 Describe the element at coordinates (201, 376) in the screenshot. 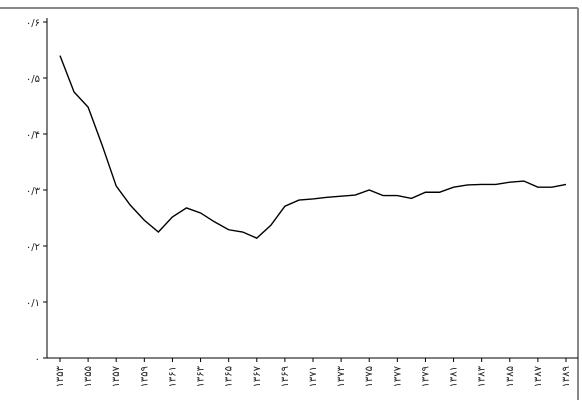

I see `x-tick-label: ۱۳۶۳` at that location.